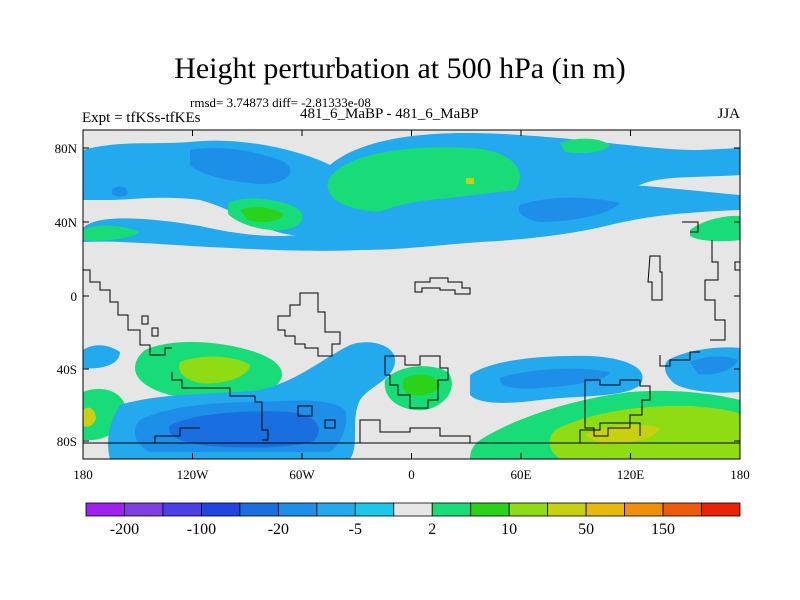  I want to click on contour-south-olive-east, so click(622, 434).